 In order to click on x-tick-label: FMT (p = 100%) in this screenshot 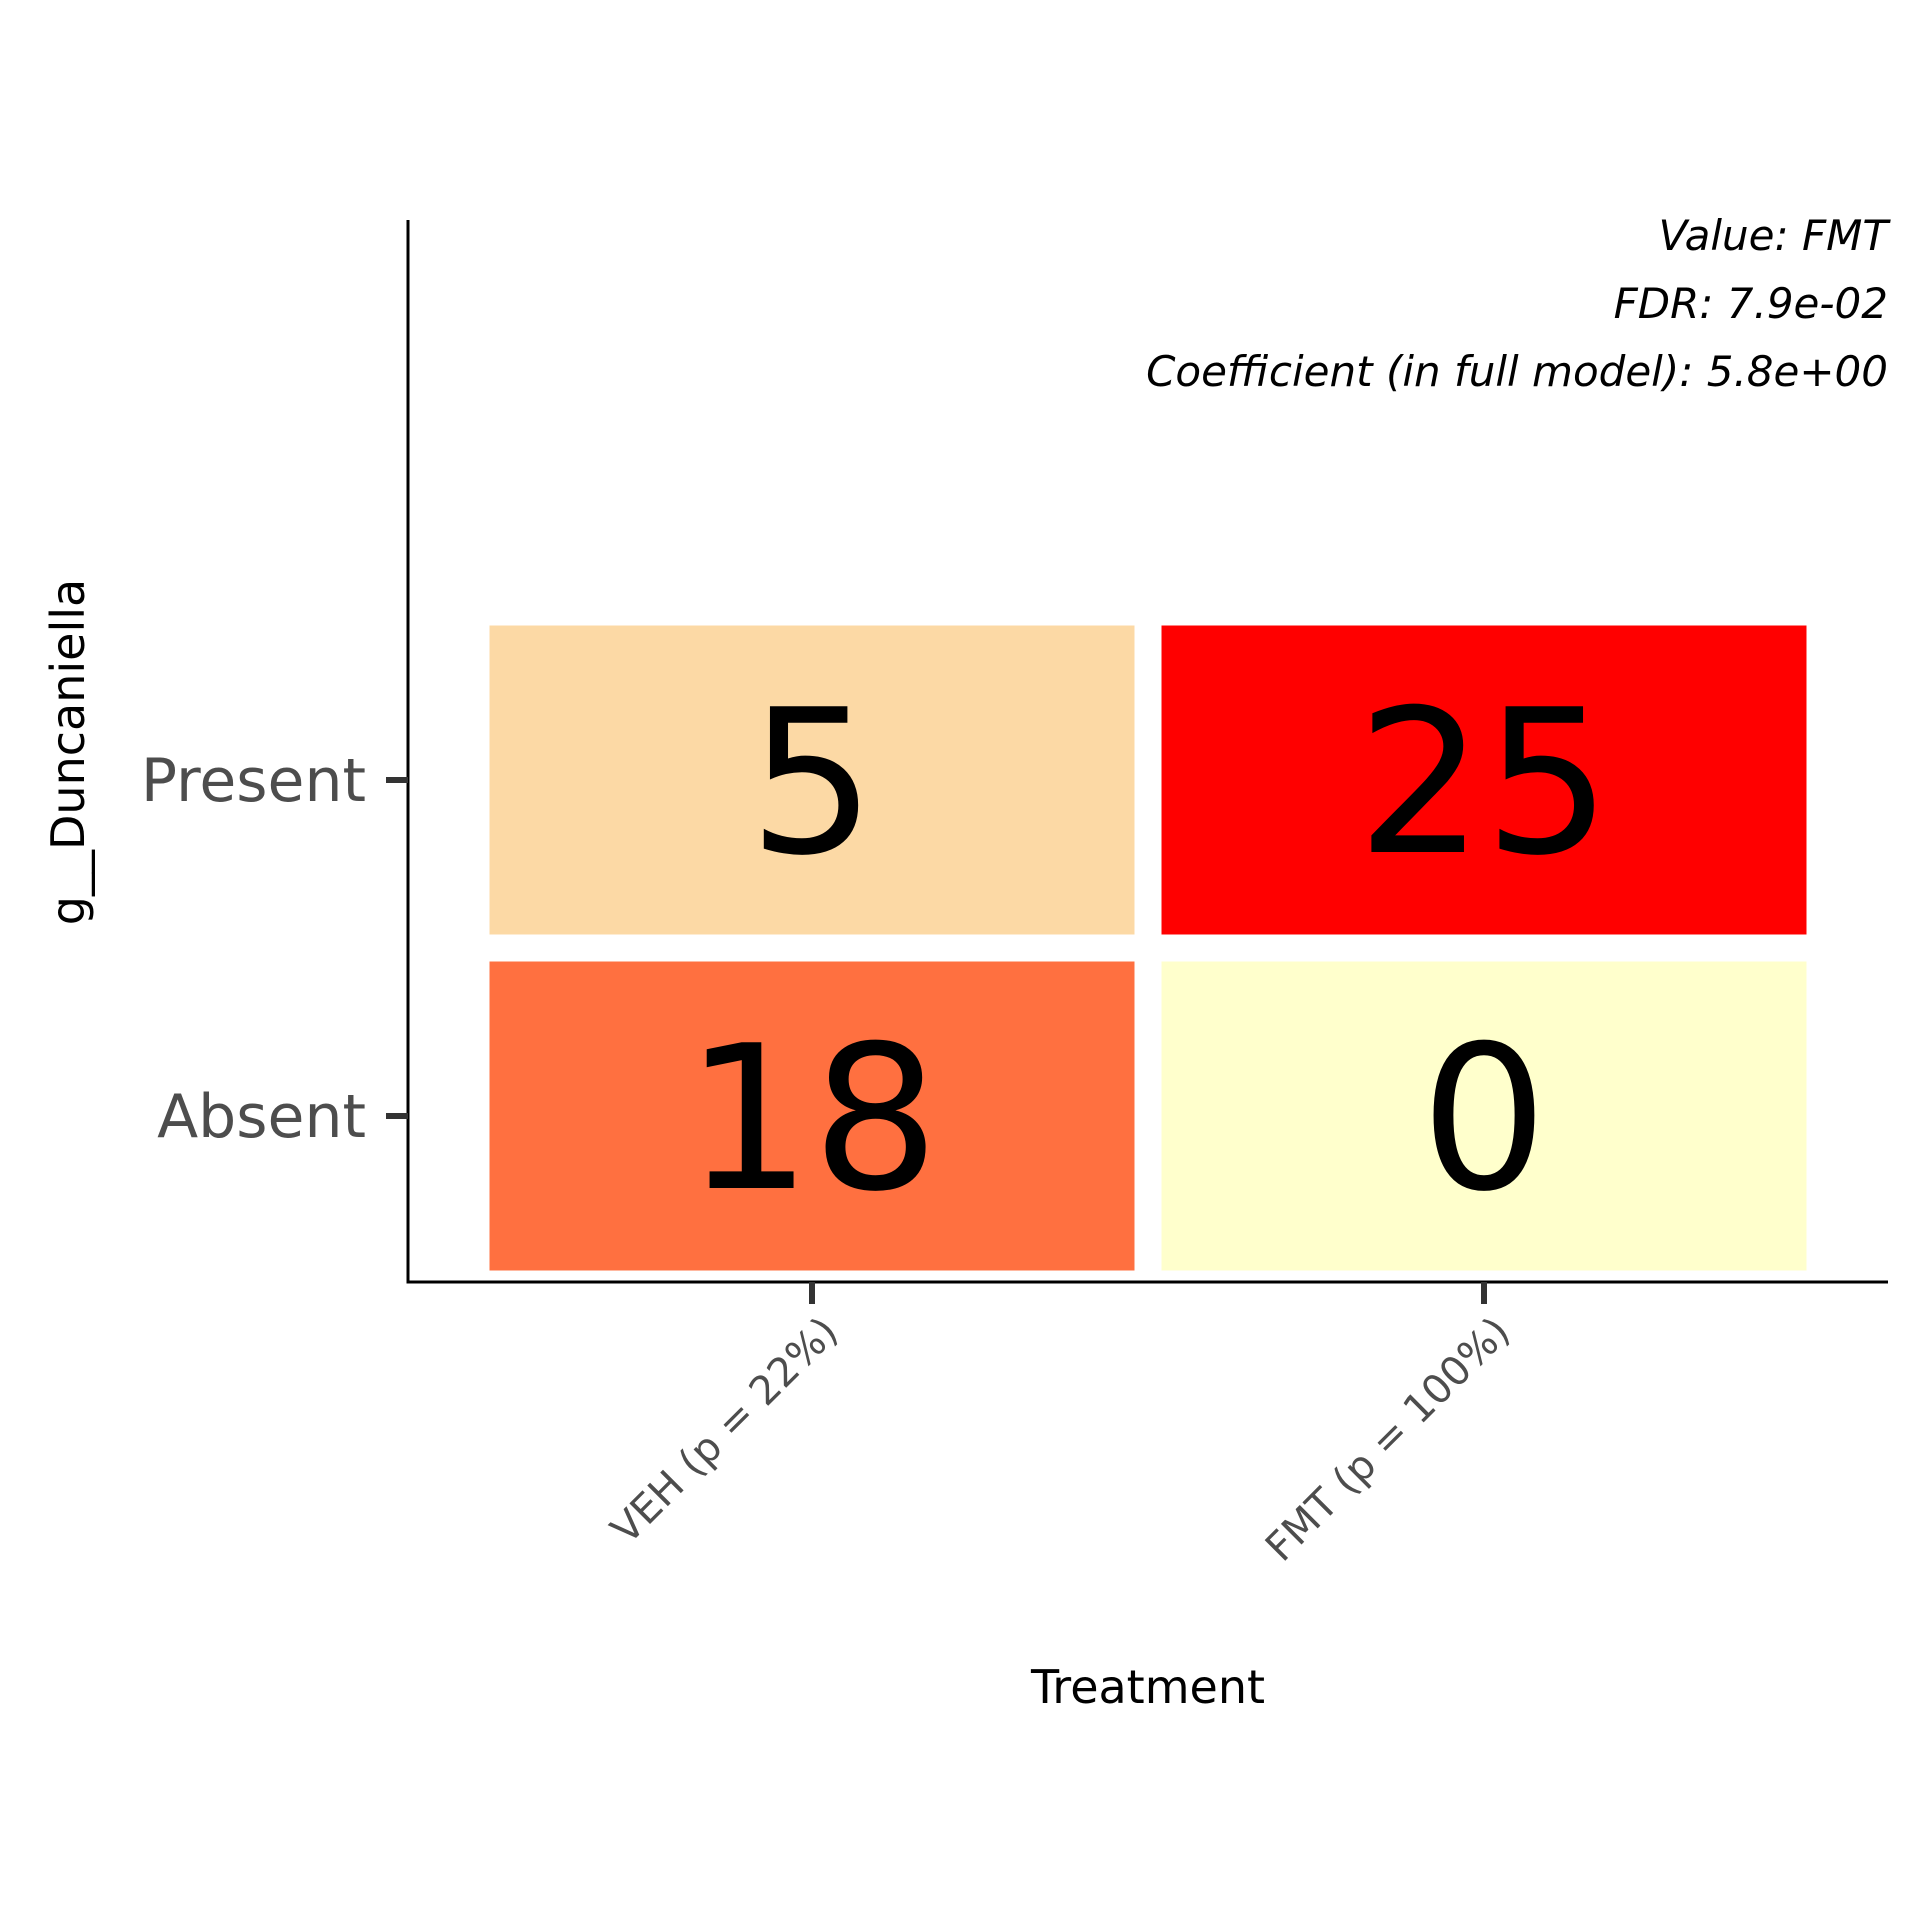, I will do `click(1388, 1440)`.